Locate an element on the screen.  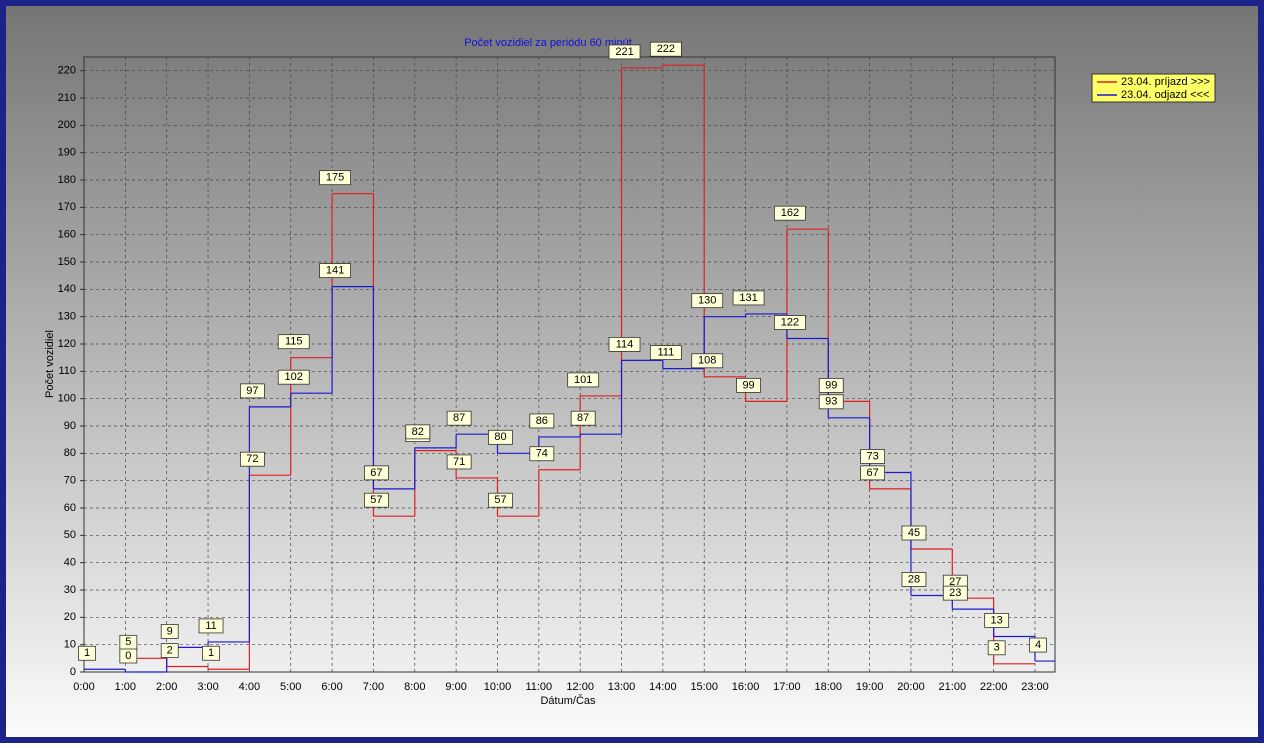
value-label: 23 is located at coordinates (955, 593).